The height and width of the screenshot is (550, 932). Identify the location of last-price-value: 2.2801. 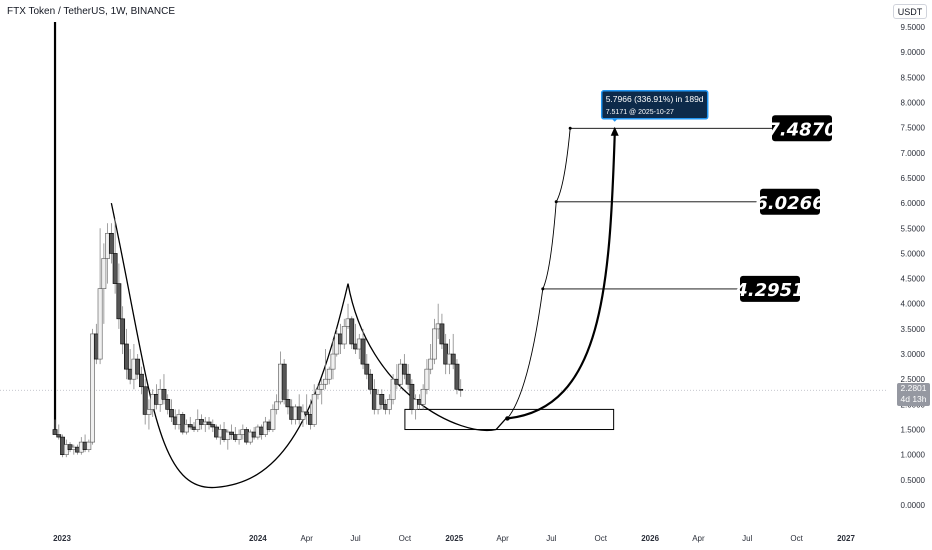
(913, 388).